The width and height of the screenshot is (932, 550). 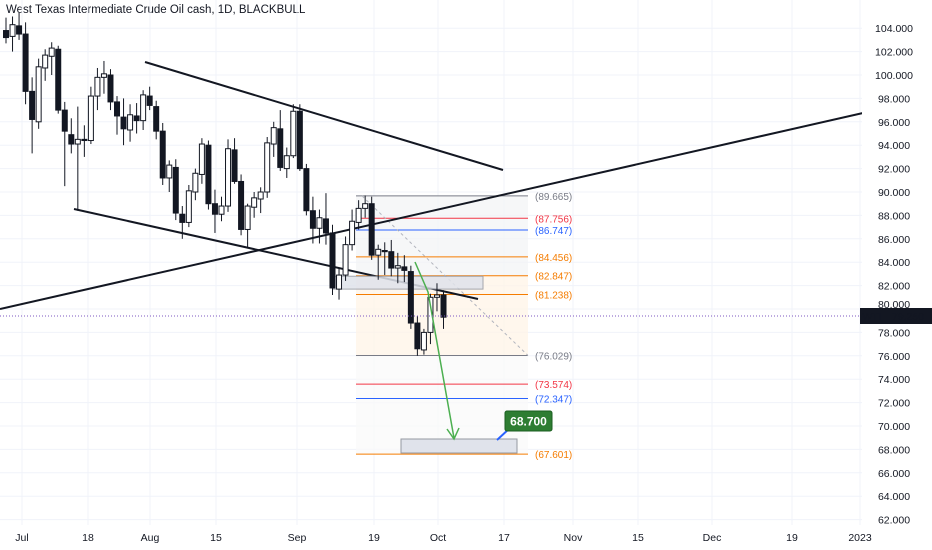 I want to click on time-tick-label: 18, so click(x=88, y=538).